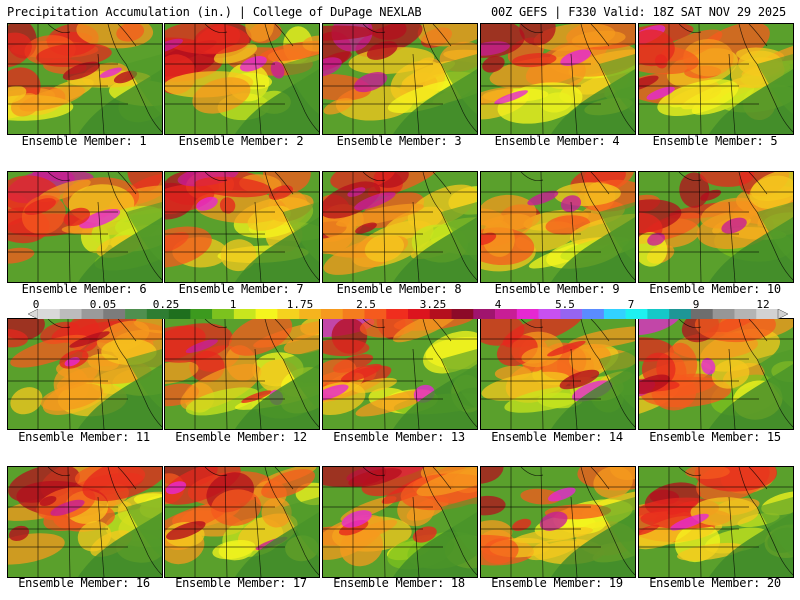 Image resolution: width=800 pixels, height=600 pixels. I want to click on ensemble-member-label: Ensemble Member: 14, so click(557, 437).